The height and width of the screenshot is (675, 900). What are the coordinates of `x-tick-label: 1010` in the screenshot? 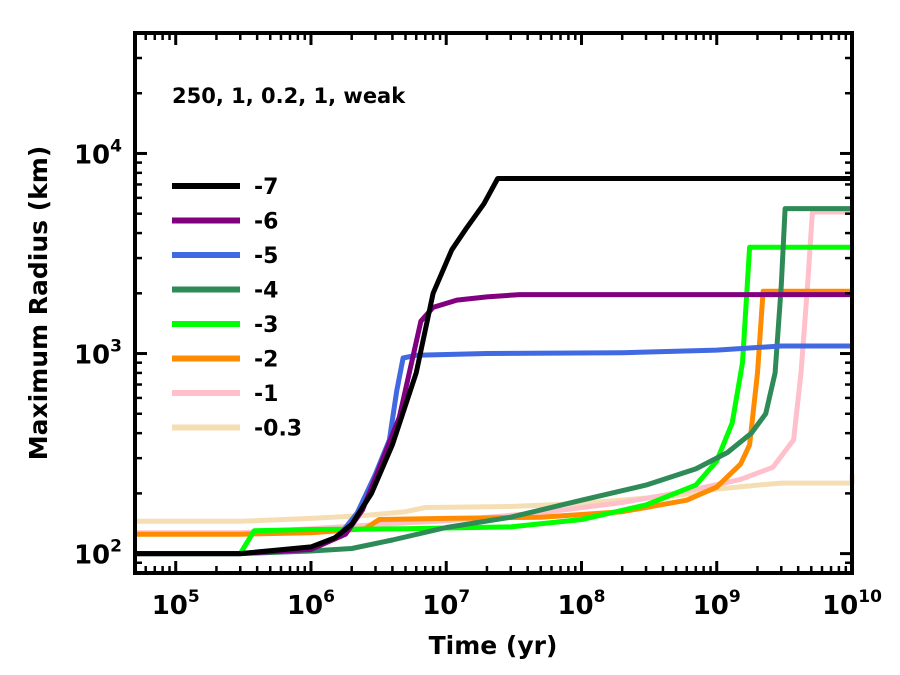 It's located at (852, 604).